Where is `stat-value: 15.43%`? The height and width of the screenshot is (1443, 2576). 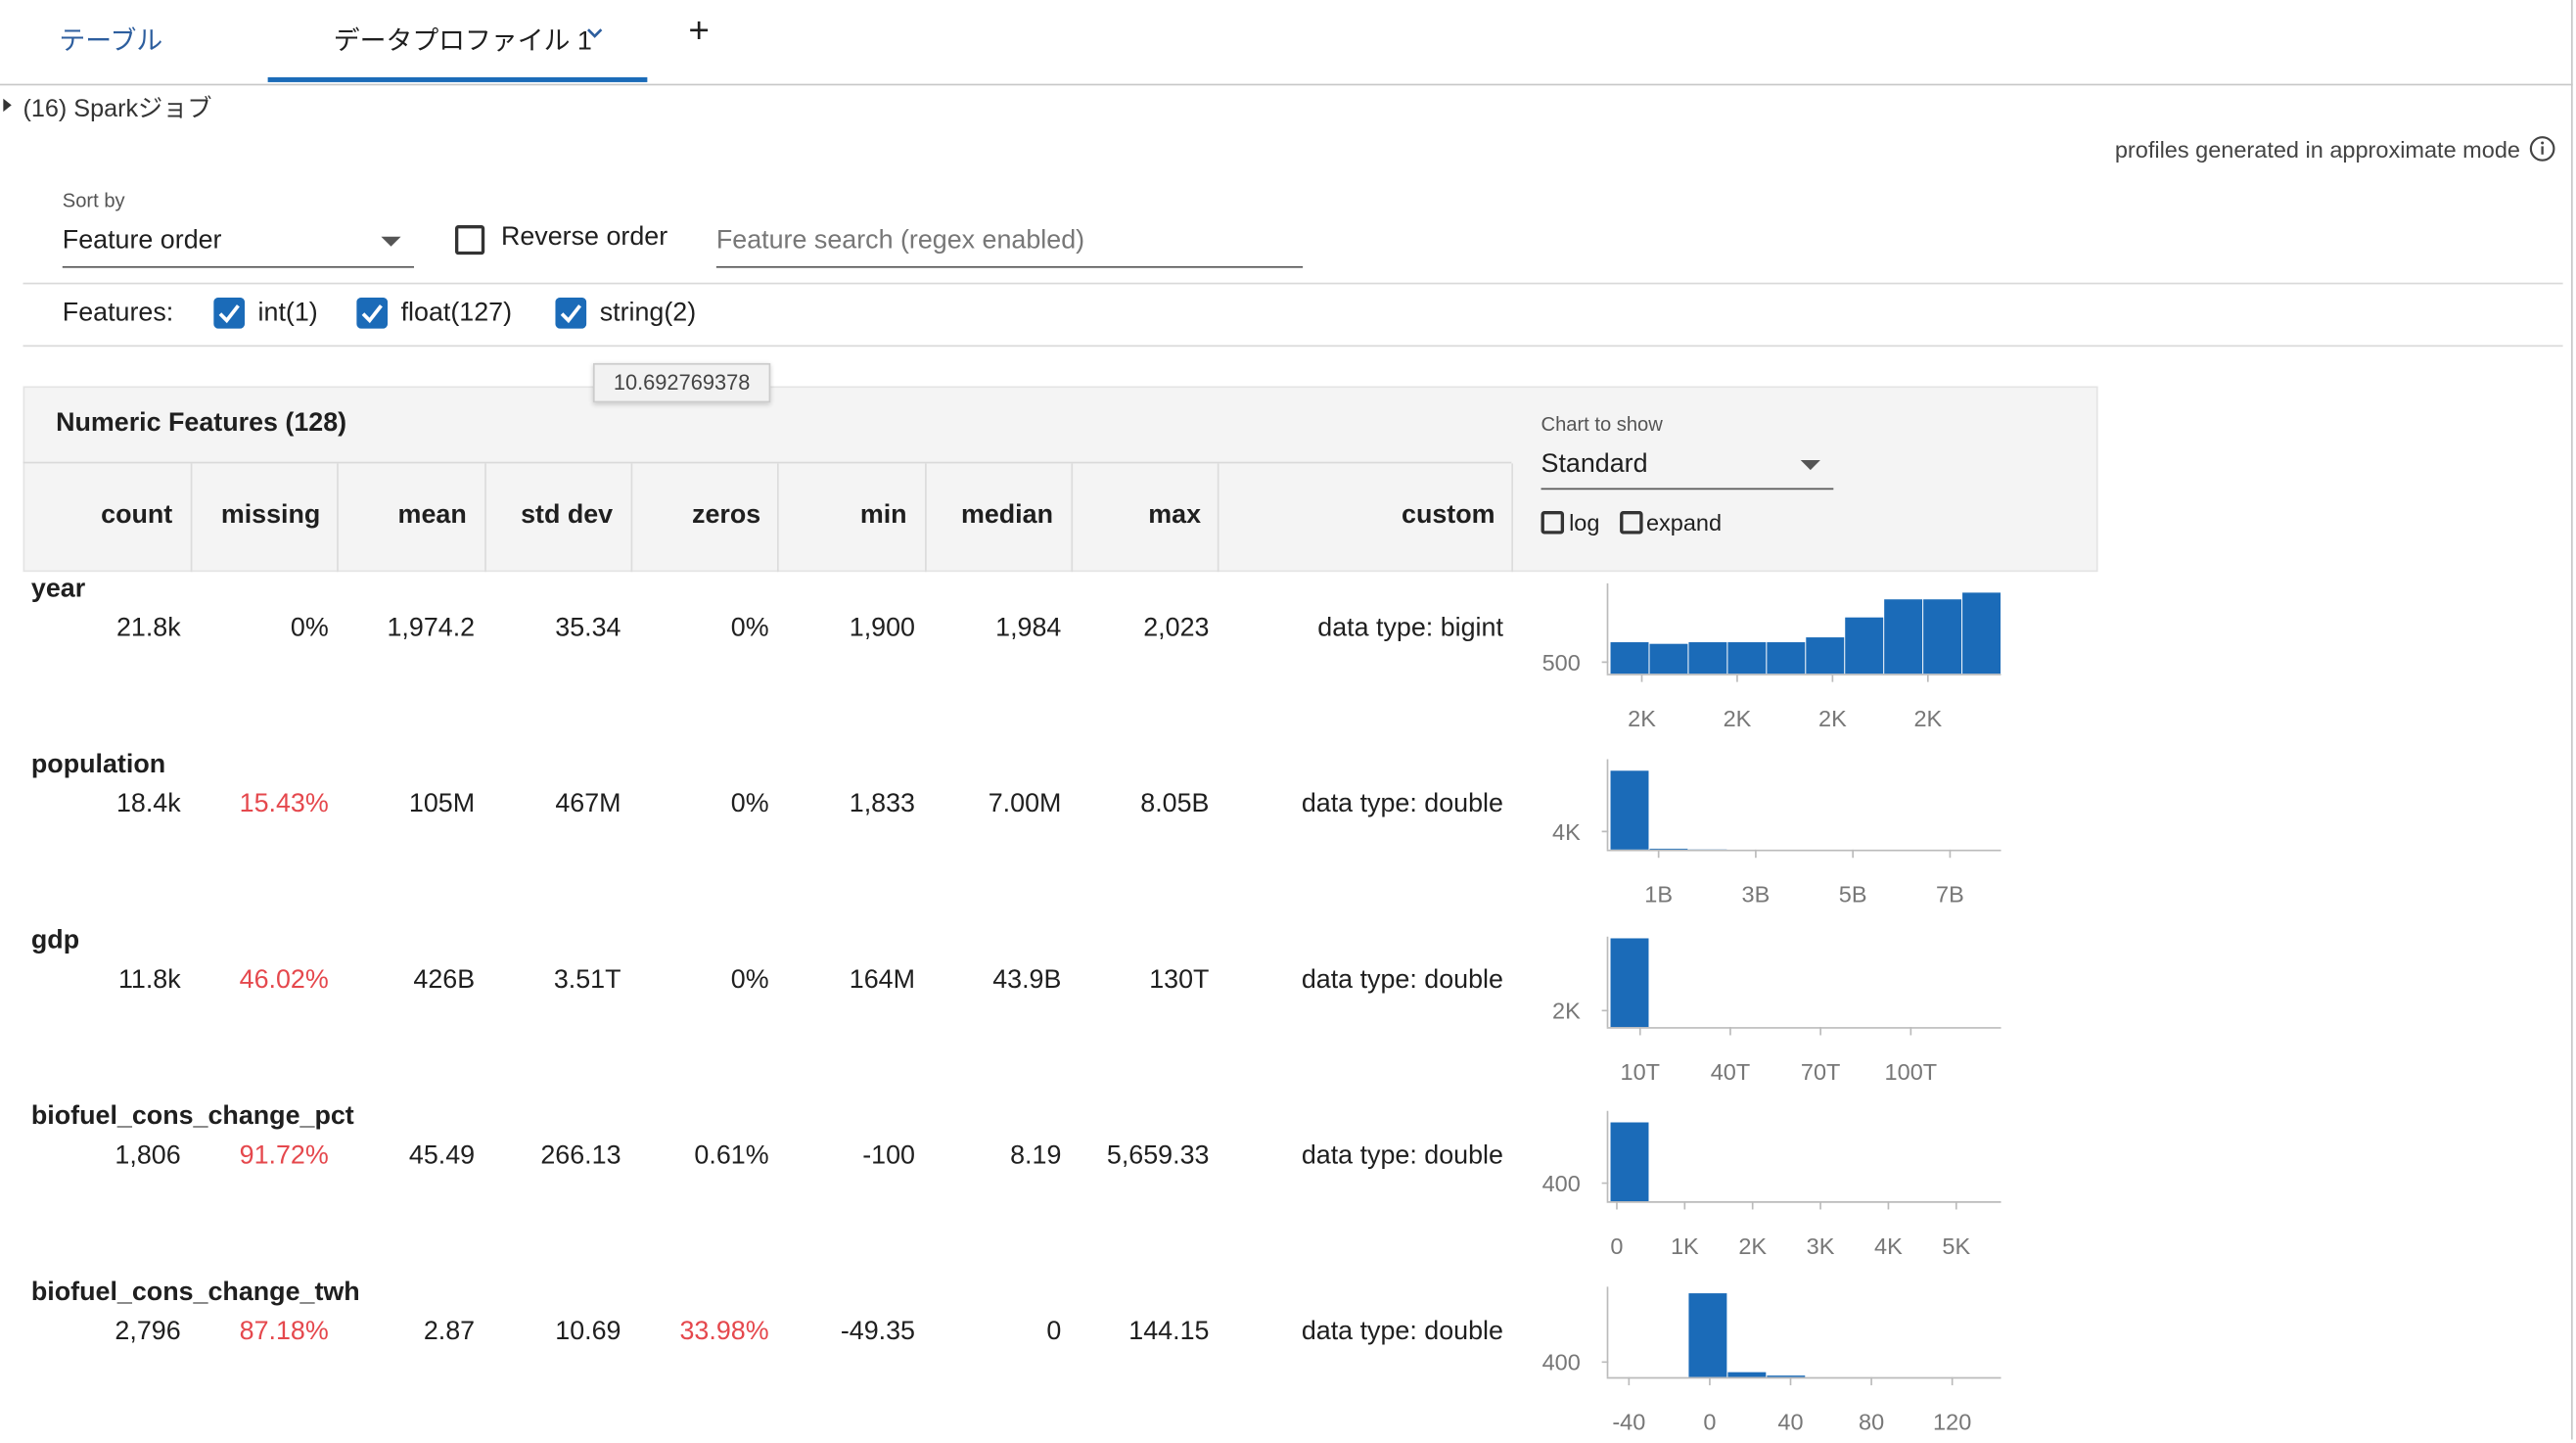
stat-value: 15.43% is located at coordinates (284, 804).